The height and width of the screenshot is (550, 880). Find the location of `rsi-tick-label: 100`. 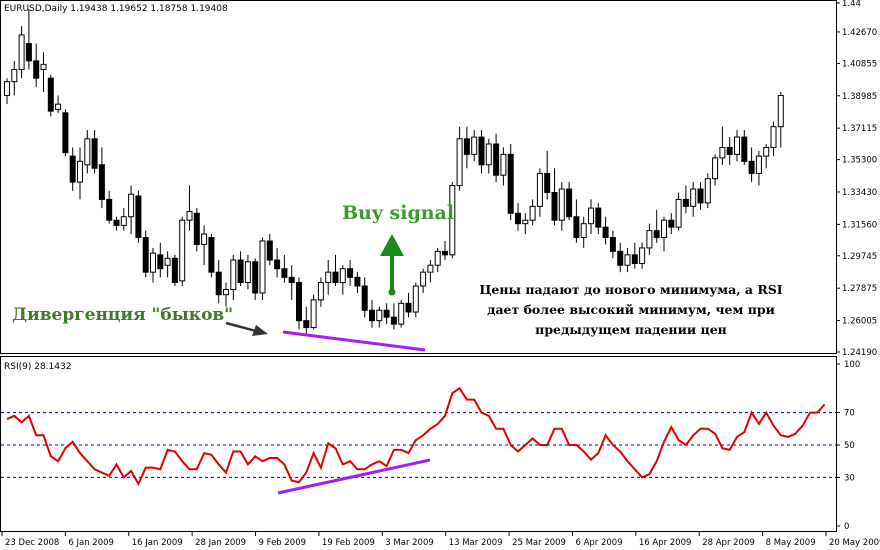

rsi-tick-label: 100 is located at coordinates (852, 365).